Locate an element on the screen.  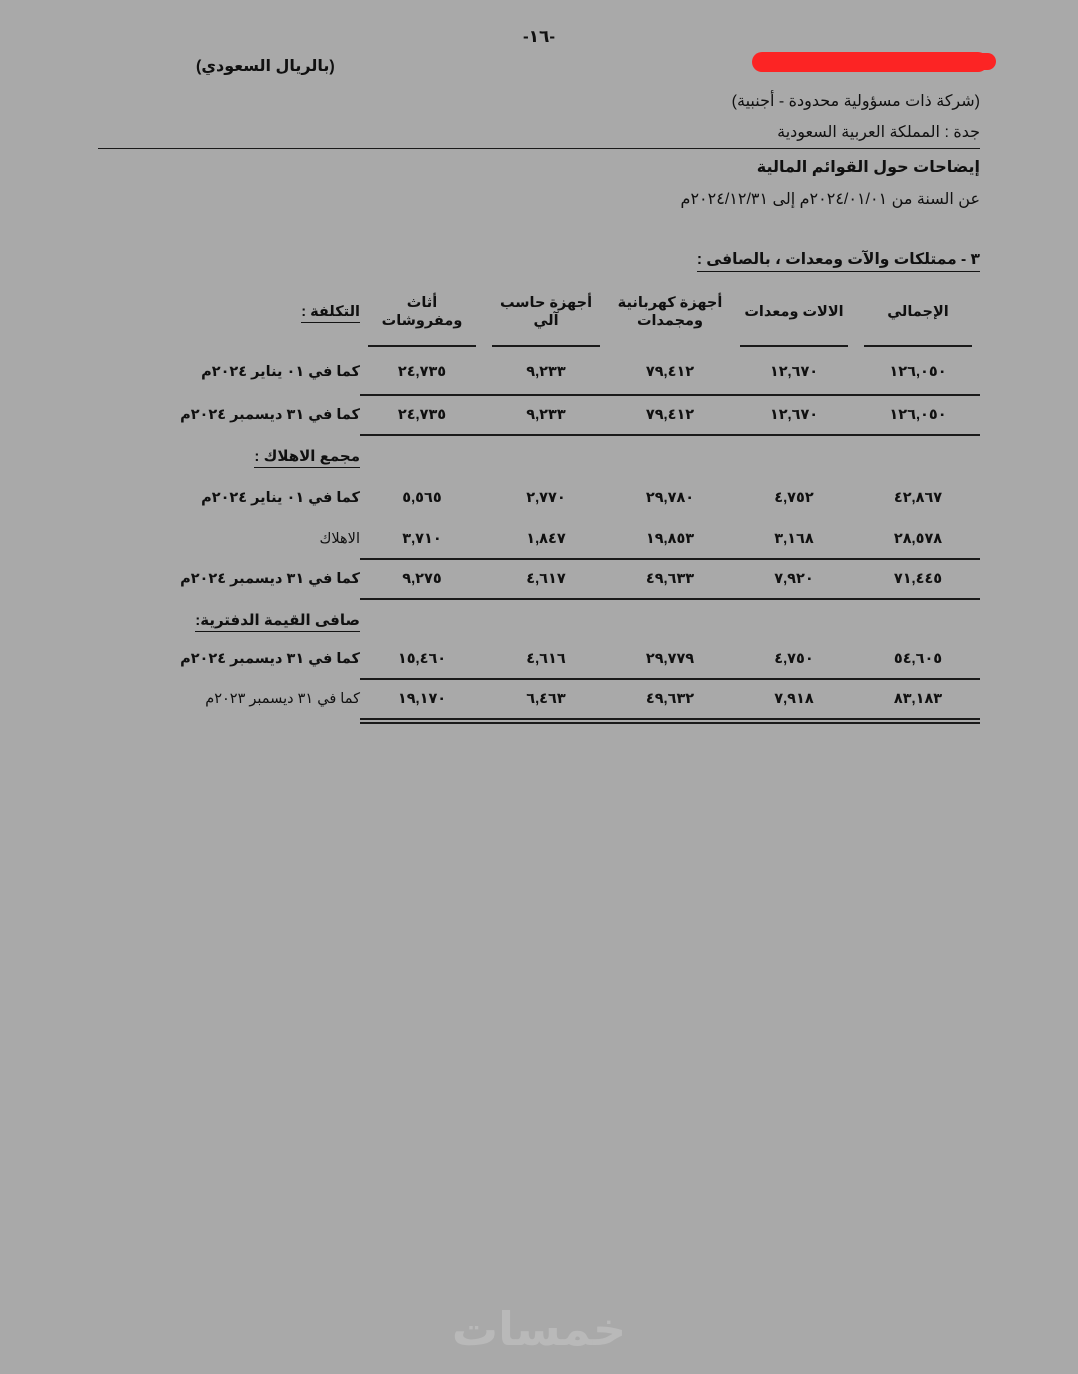
page-number: -١٦- is located at coordinates (539, 36).